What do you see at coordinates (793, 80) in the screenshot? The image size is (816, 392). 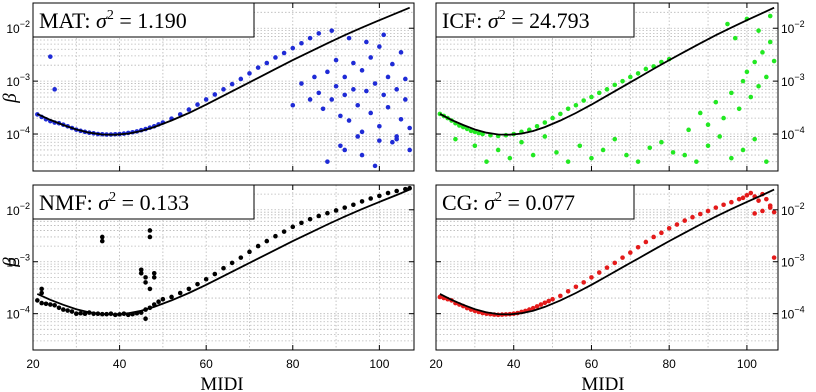 I see `y-tick-label: 10⁻³` at bounding box center [793, 80].